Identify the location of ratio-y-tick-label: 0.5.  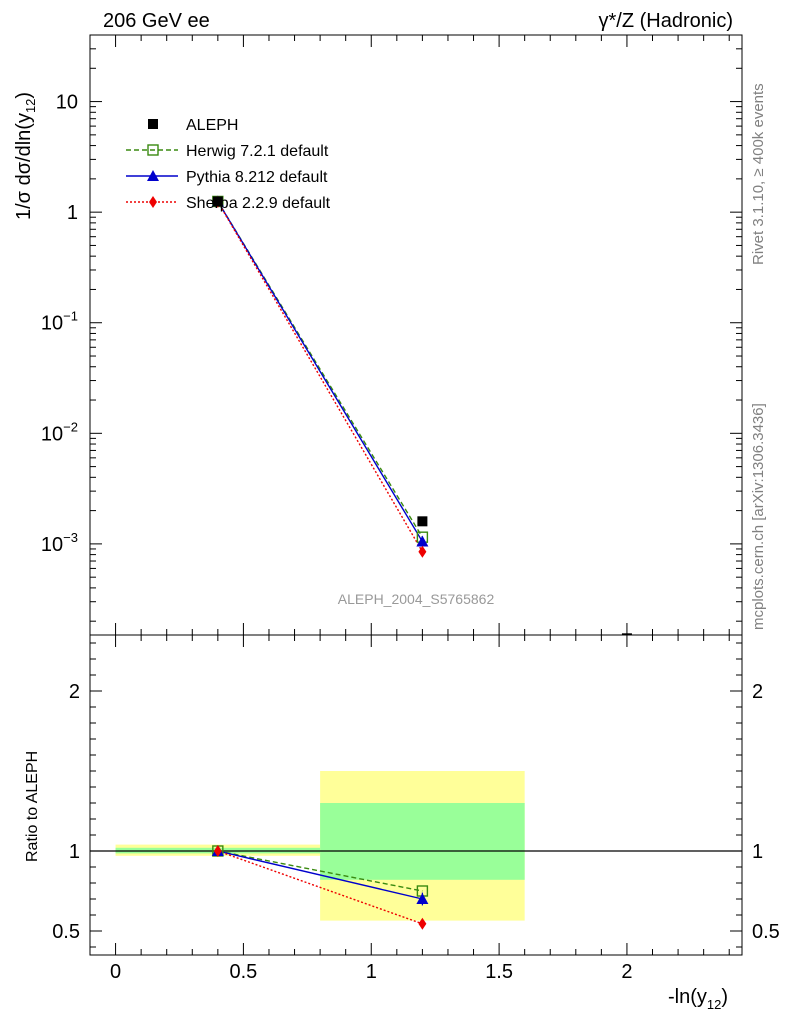
(66, 932).